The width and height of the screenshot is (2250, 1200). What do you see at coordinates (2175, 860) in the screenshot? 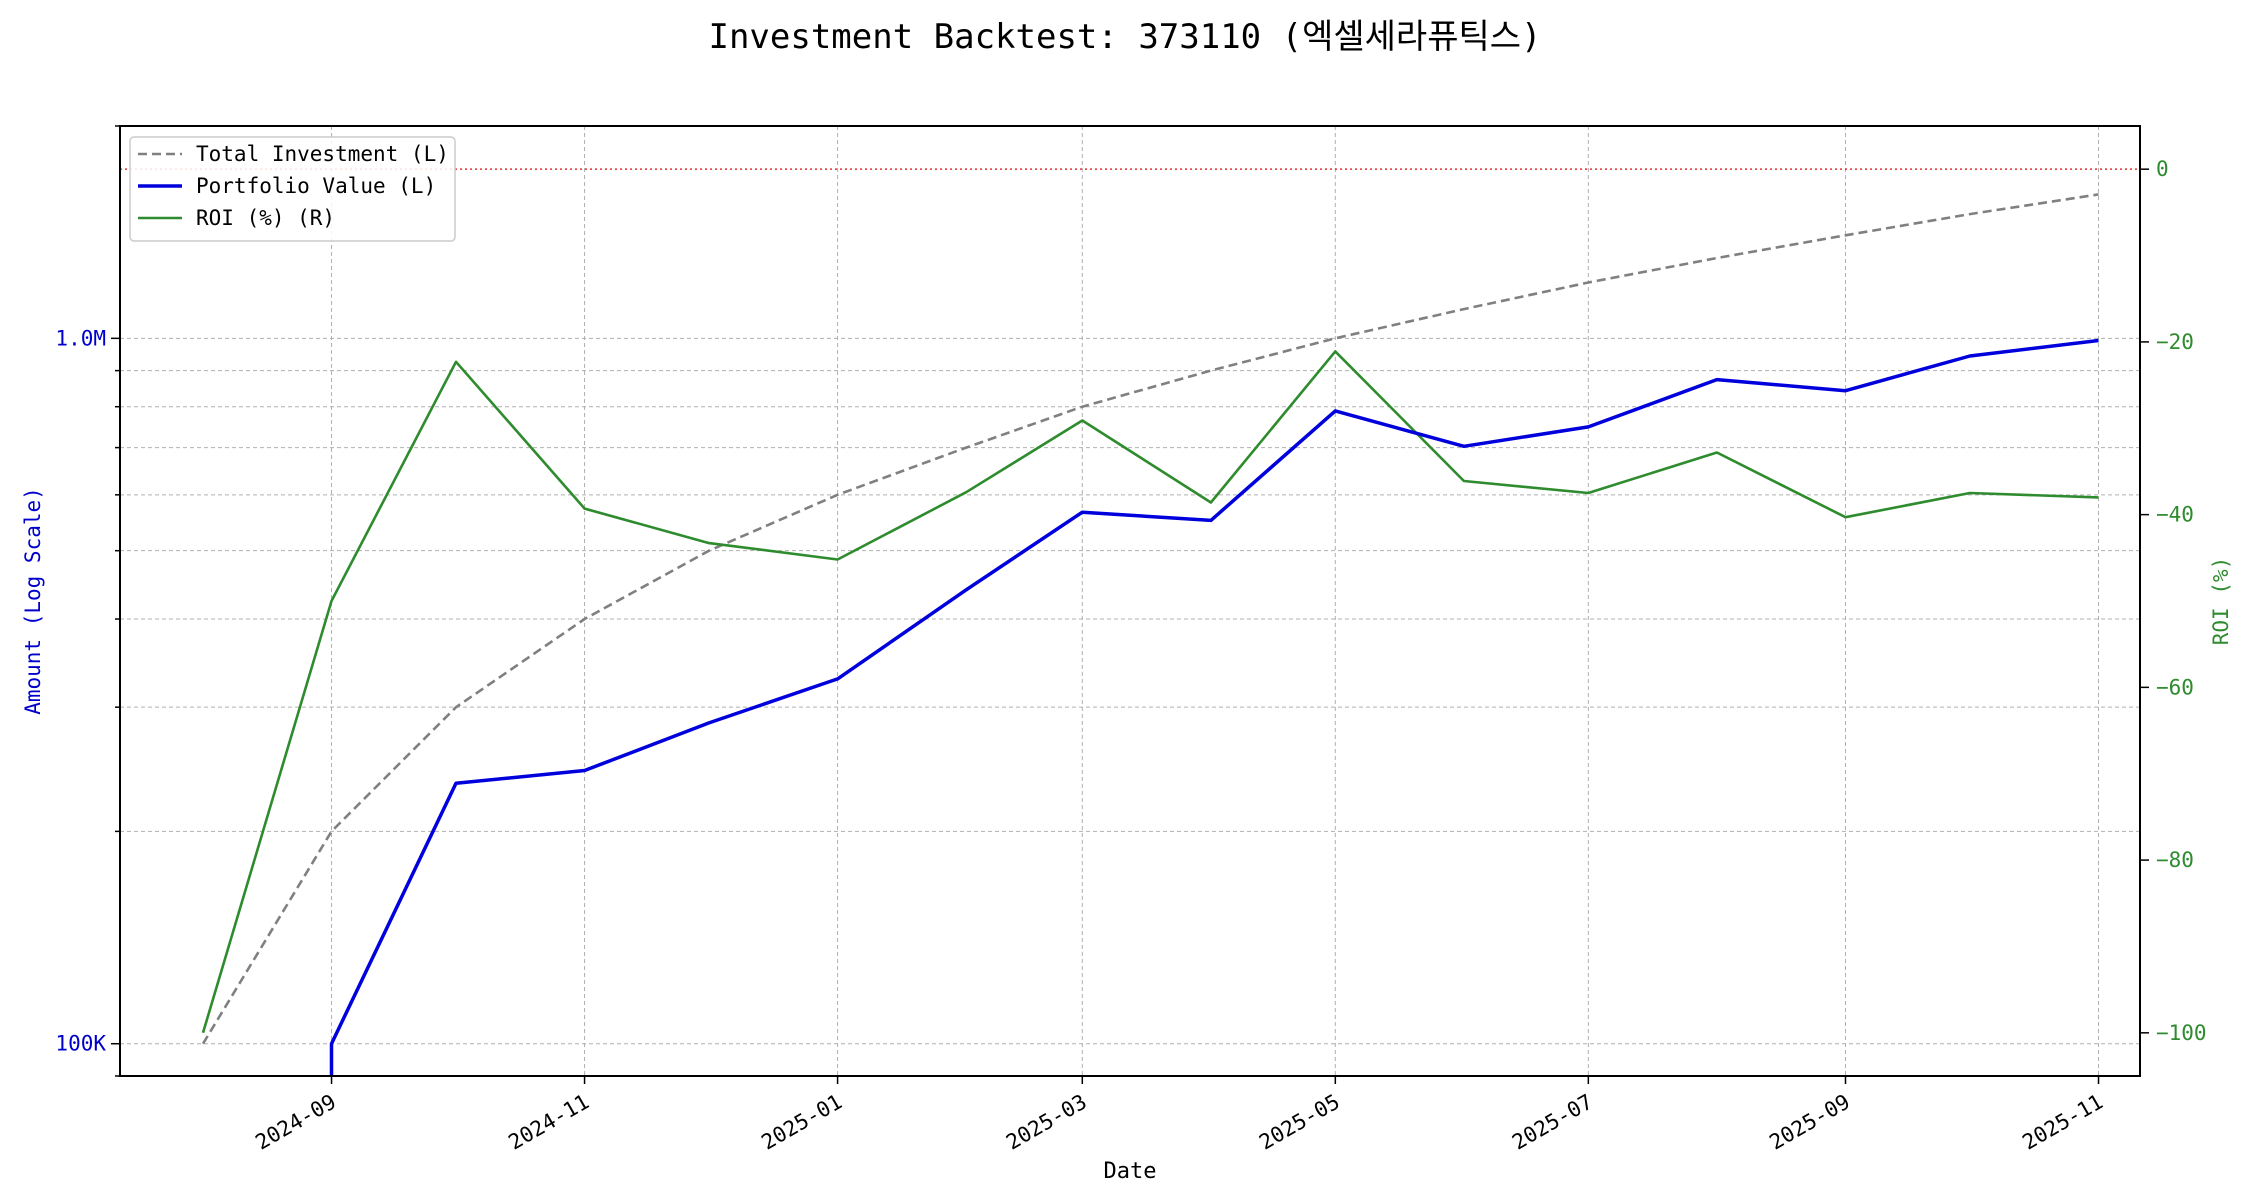
I see `right-tick-label: −80` at bounding box center [2175, 860].